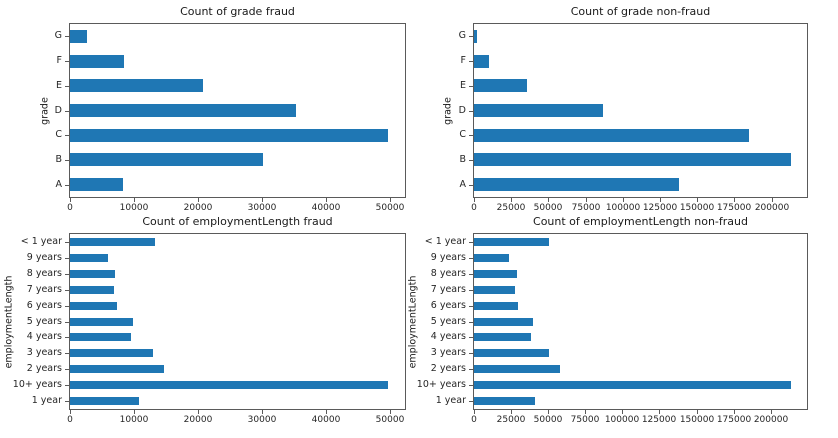  Describe the element at coordinates (58, 85) in the screenshot. I see `y-tick-label: E` at that location.